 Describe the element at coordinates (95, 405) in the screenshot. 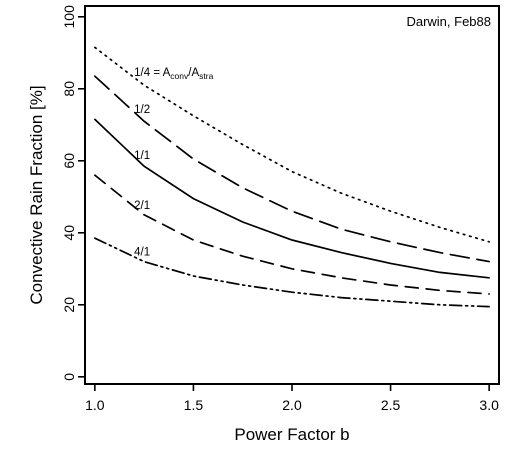

I see `x-tick-label: 1.0` at that location.